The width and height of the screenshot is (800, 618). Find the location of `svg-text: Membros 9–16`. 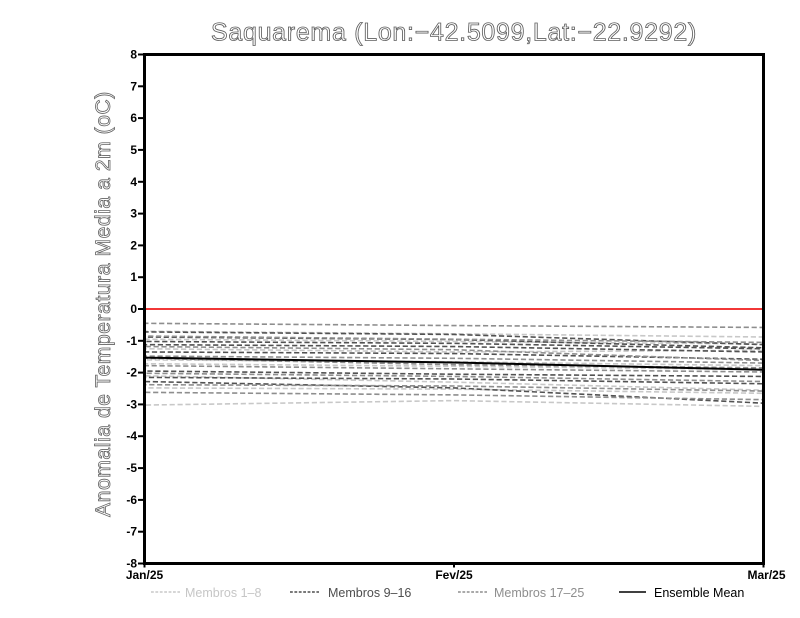

svg-text: Membros 9–16 is located at coordinates (369, 593).